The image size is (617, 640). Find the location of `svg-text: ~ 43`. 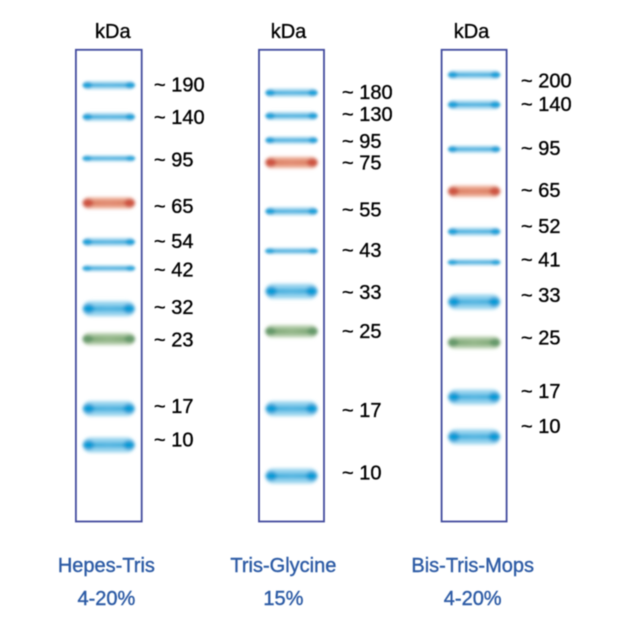

svg-text: ~ 43 is located at coordinates (361, 251).